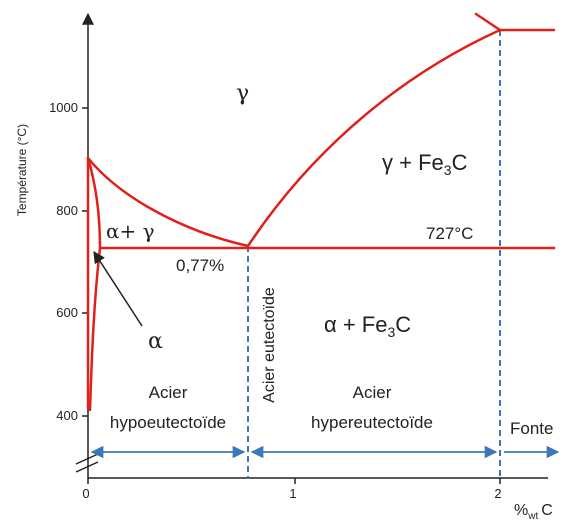 Image resolution: width=570 pixels, height=524 pixels. What do you see at coordinates (155, 341) in the screenshot?
I see `alpha-phase-label: α` at bounding box center [155, 341].